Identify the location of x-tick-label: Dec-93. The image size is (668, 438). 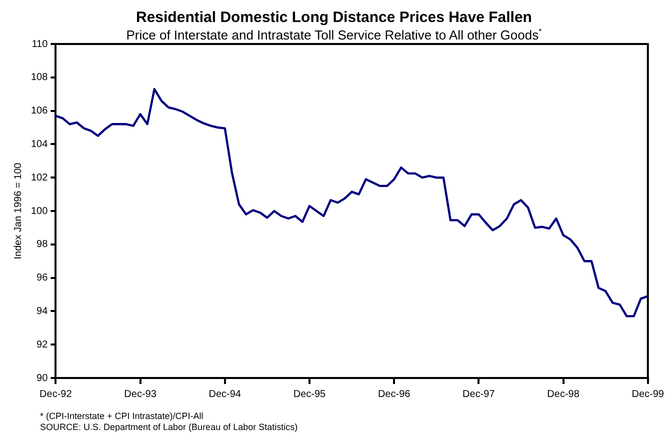
(140, 394).